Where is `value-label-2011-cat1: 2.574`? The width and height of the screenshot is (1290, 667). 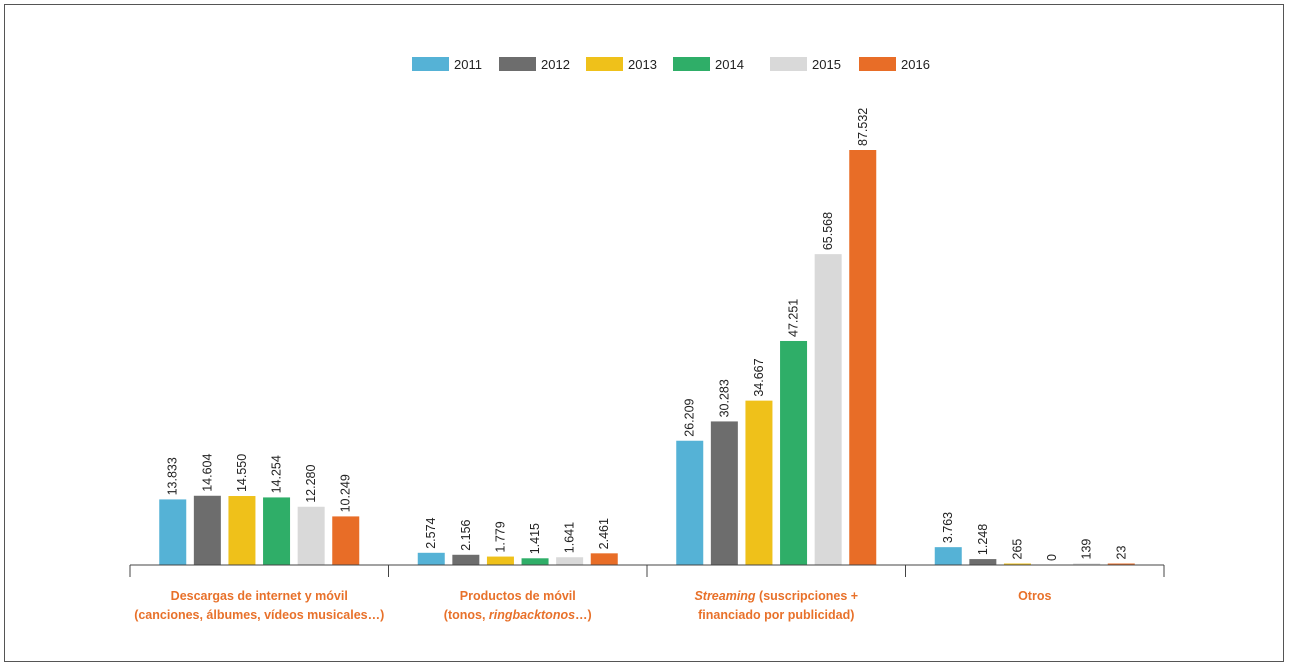
value-label-2011-cat1: 2.574 is located at coordinates (431, 532).